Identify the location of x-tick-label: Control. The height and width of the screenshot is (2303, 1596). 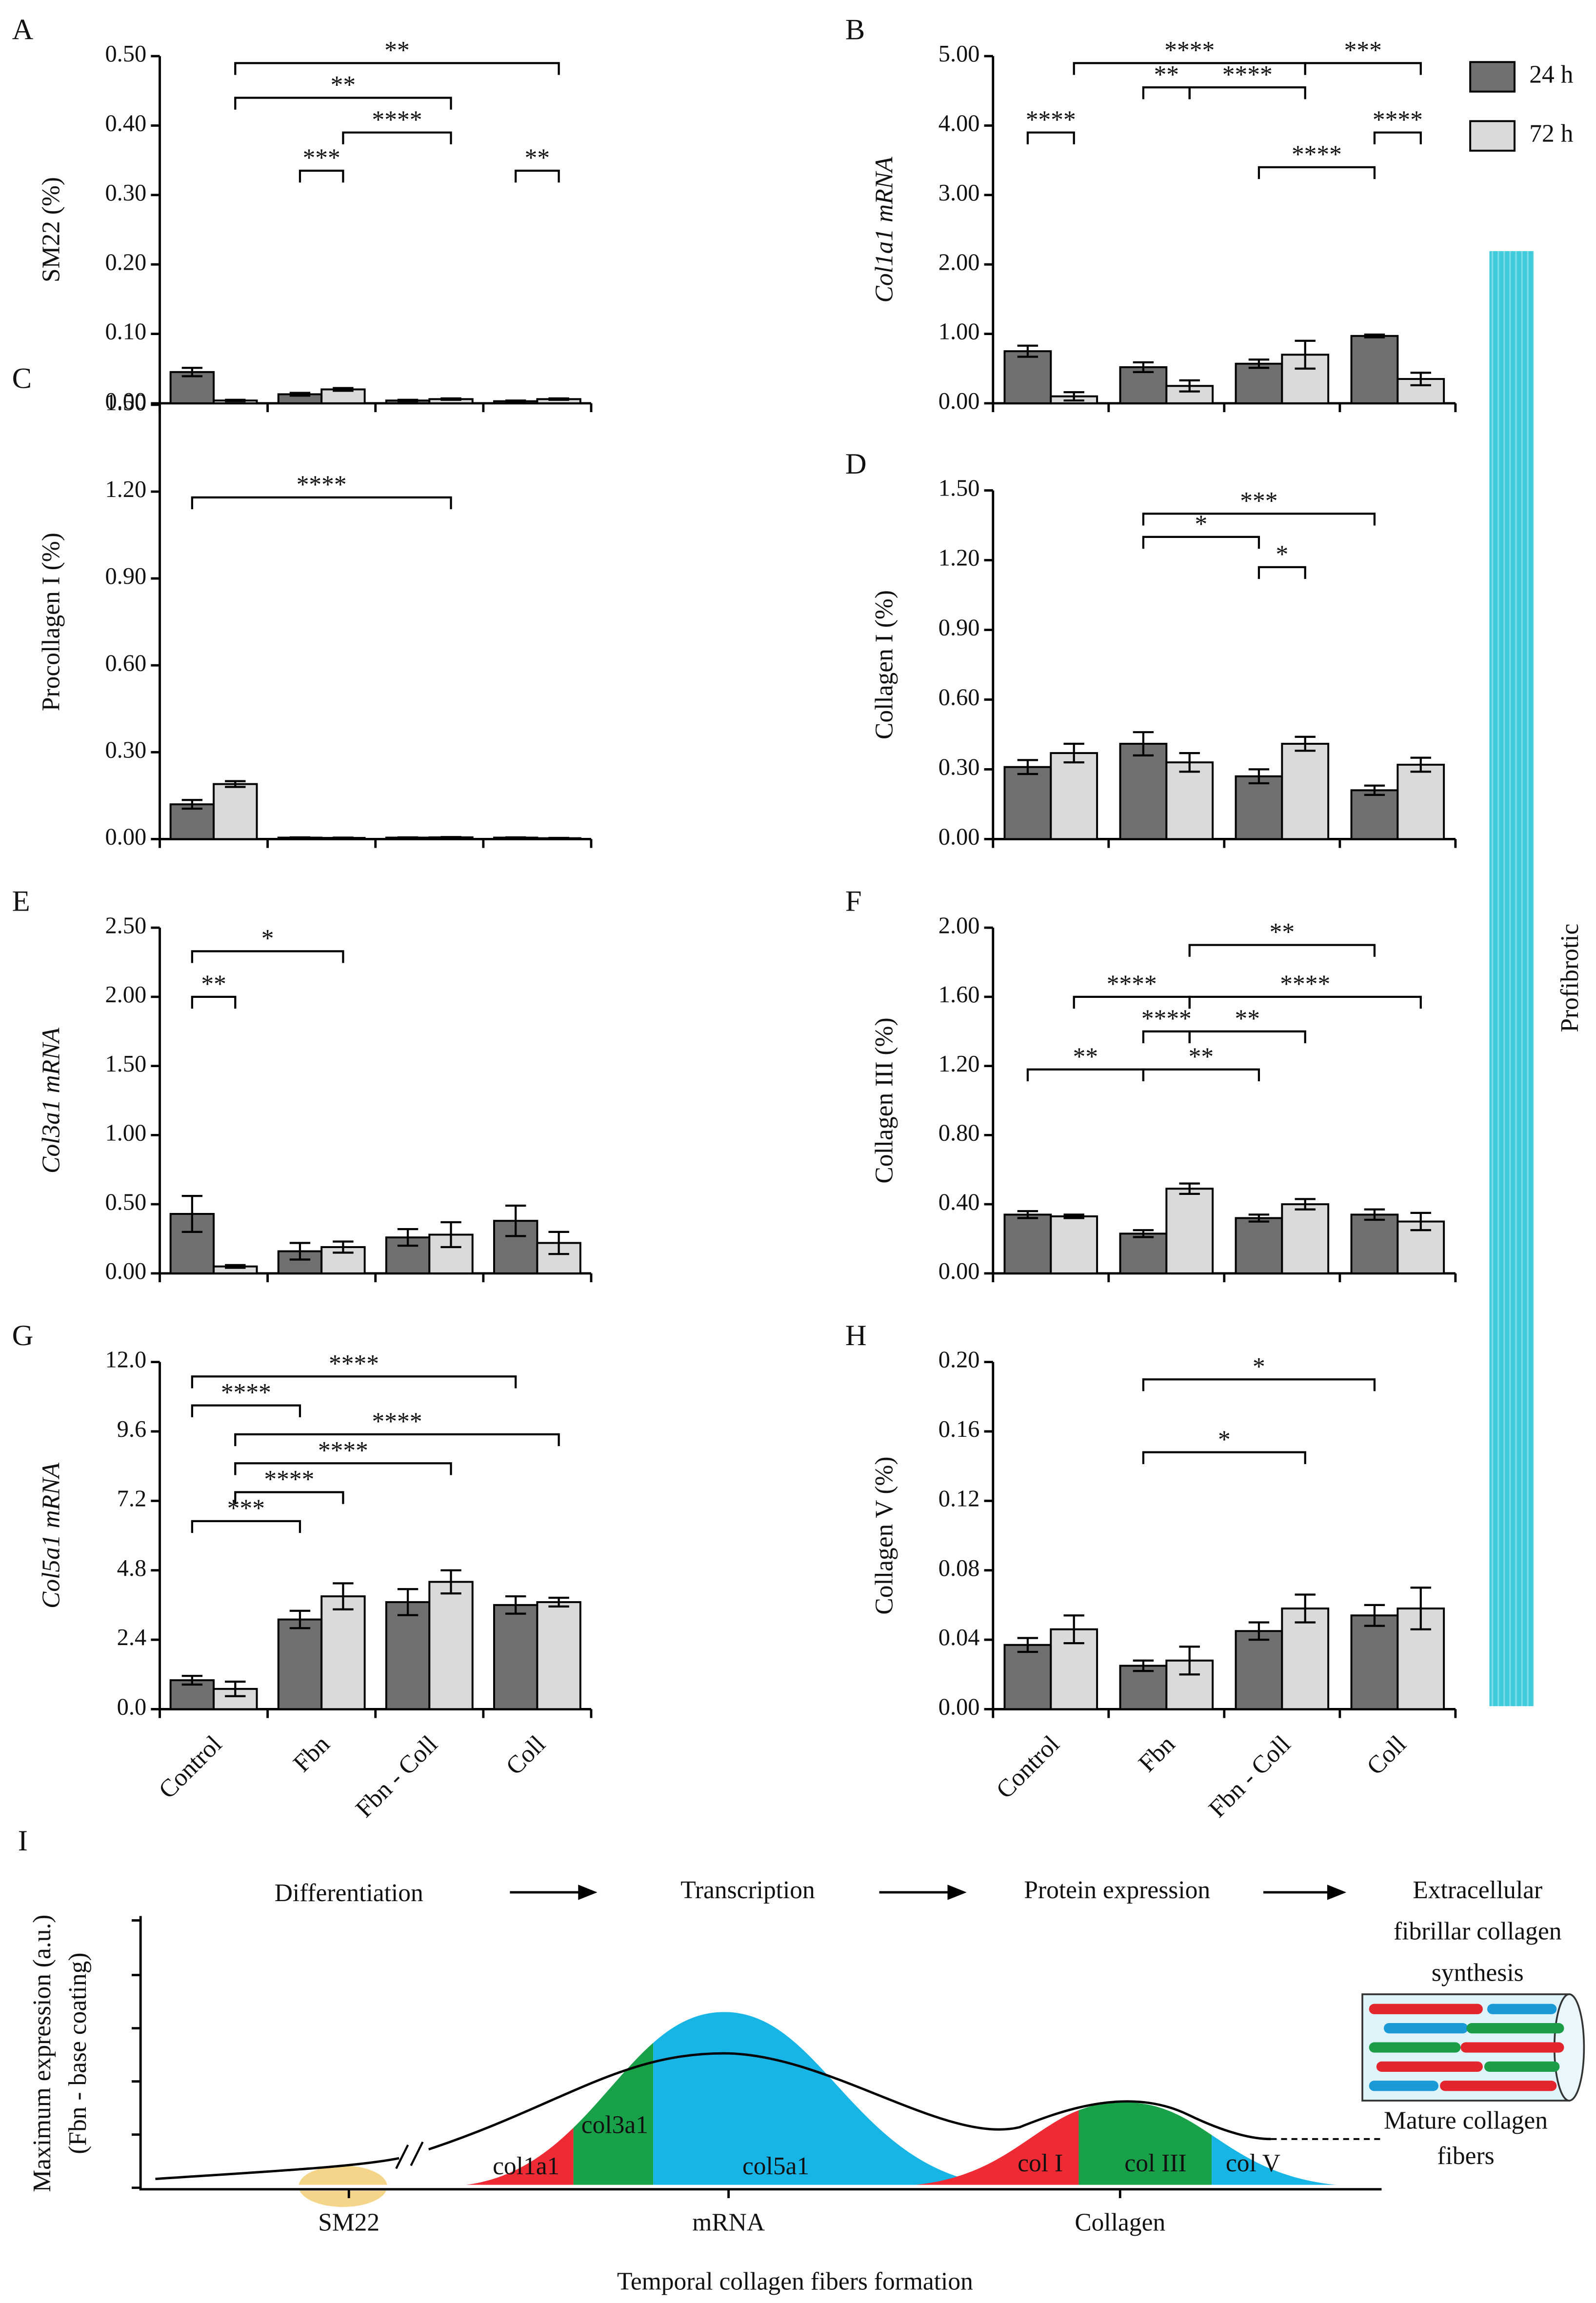
(1028, 1767).